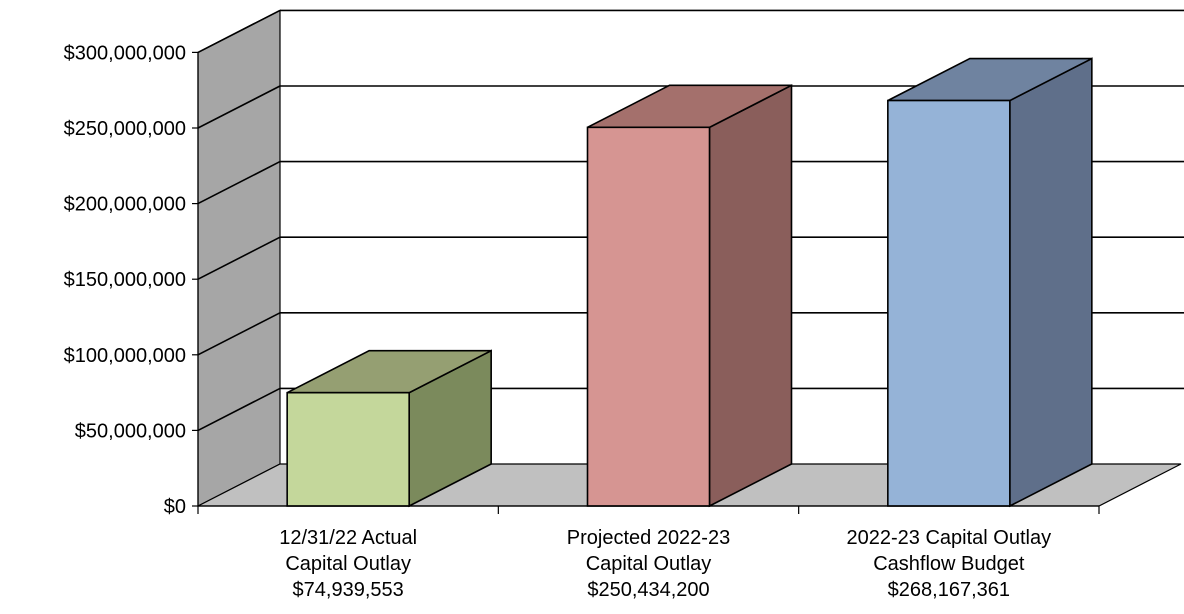  I want to click on y-tick-label: $0, so click(175, 507).